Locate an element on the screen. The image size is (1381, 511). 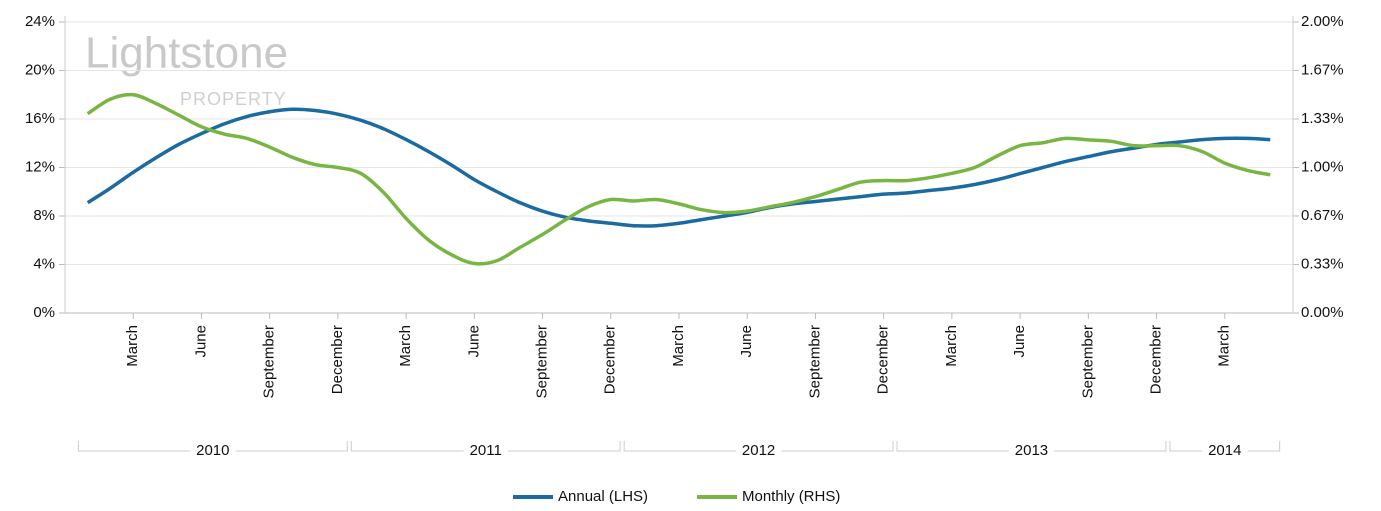
y-tick-label: 4% is located at coordinates (44, 263).